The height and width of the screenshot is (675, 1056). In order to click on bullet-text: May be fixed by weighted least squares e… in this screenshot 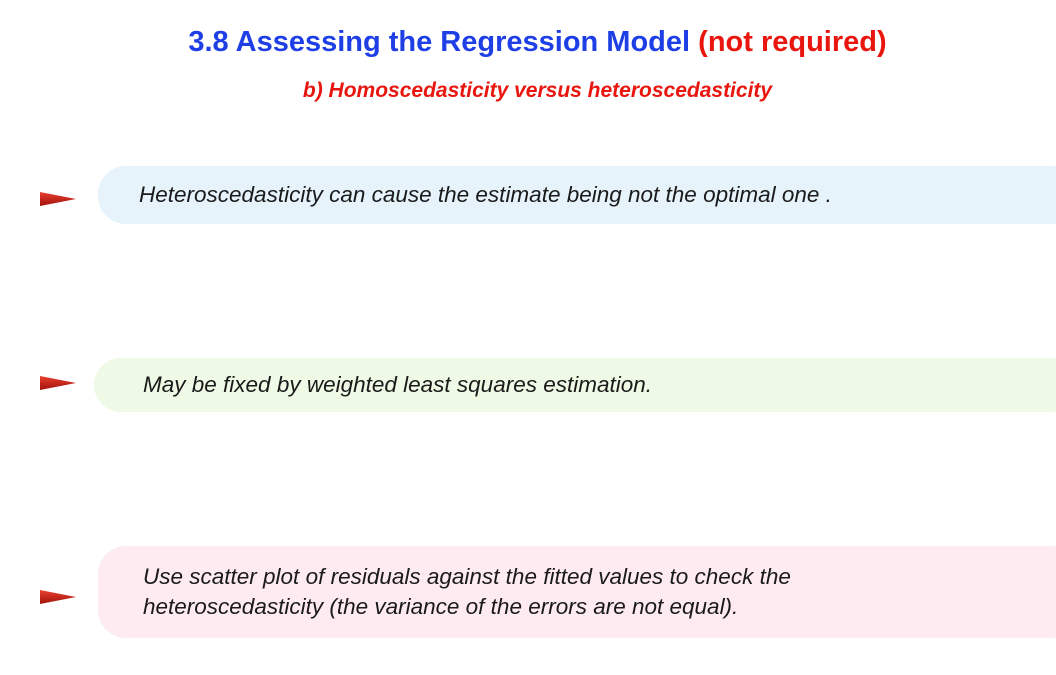, I will do `click(398, 384)`.